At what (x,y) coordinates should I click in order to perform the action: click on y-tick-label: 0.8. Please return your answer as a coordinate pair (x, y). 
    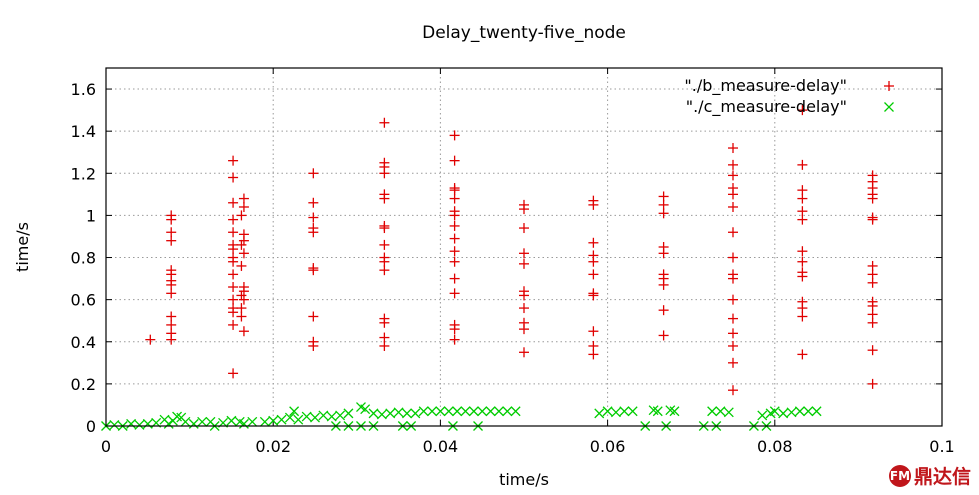
    Looking at the image, I should click on (83, 258).